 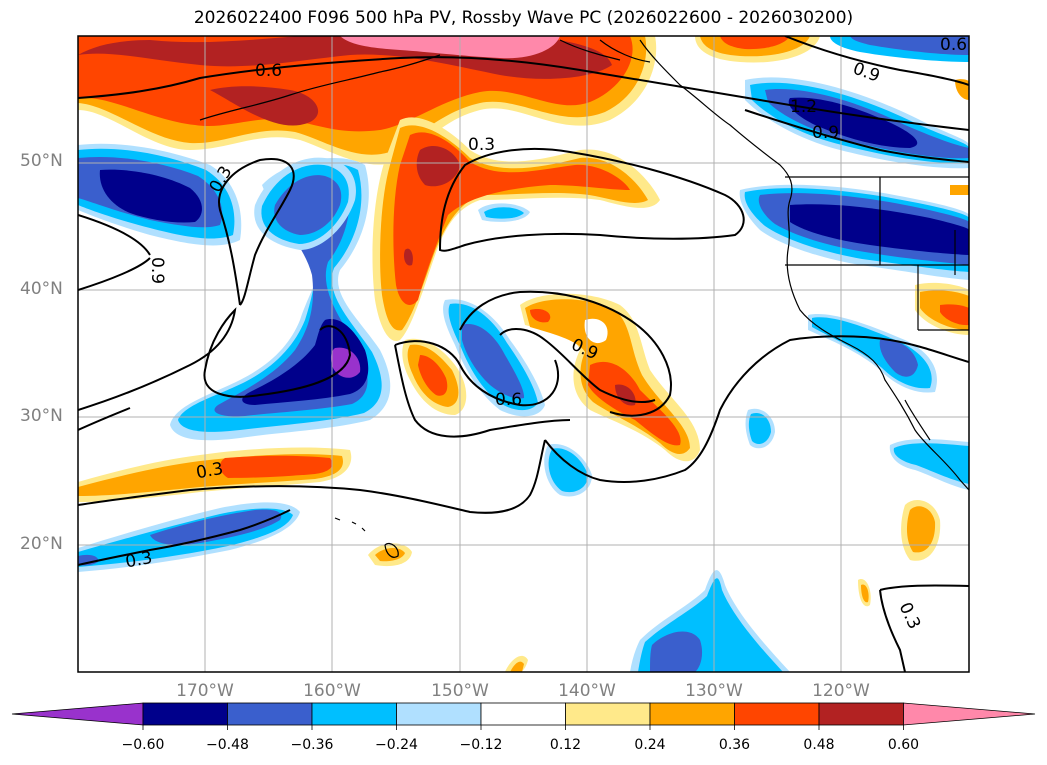 What do you see at coordinates (481, 745) in the screenshot?
I see `colorbar-tick-label: −0.12` at bounding box center [481, 745].